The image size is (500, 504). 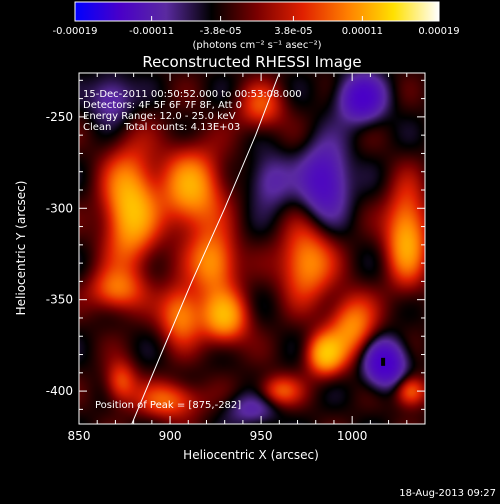 I want to click on x-axis-label: Heliocentric X (arcsec), so click(x=251, y=455).